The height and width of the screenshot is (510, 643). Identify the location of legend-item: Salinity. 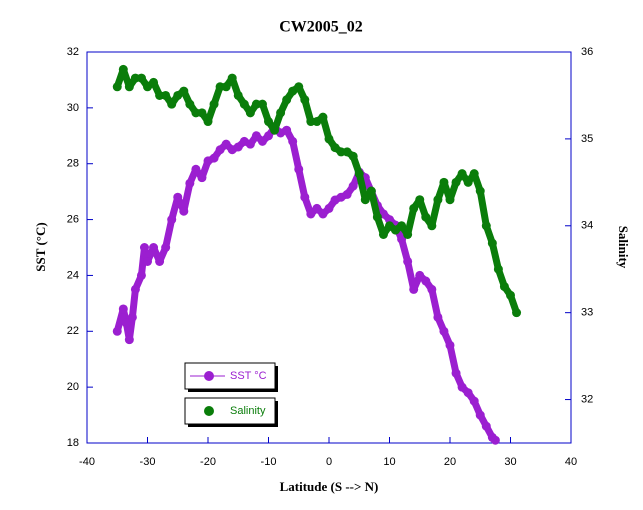
(231, 412).